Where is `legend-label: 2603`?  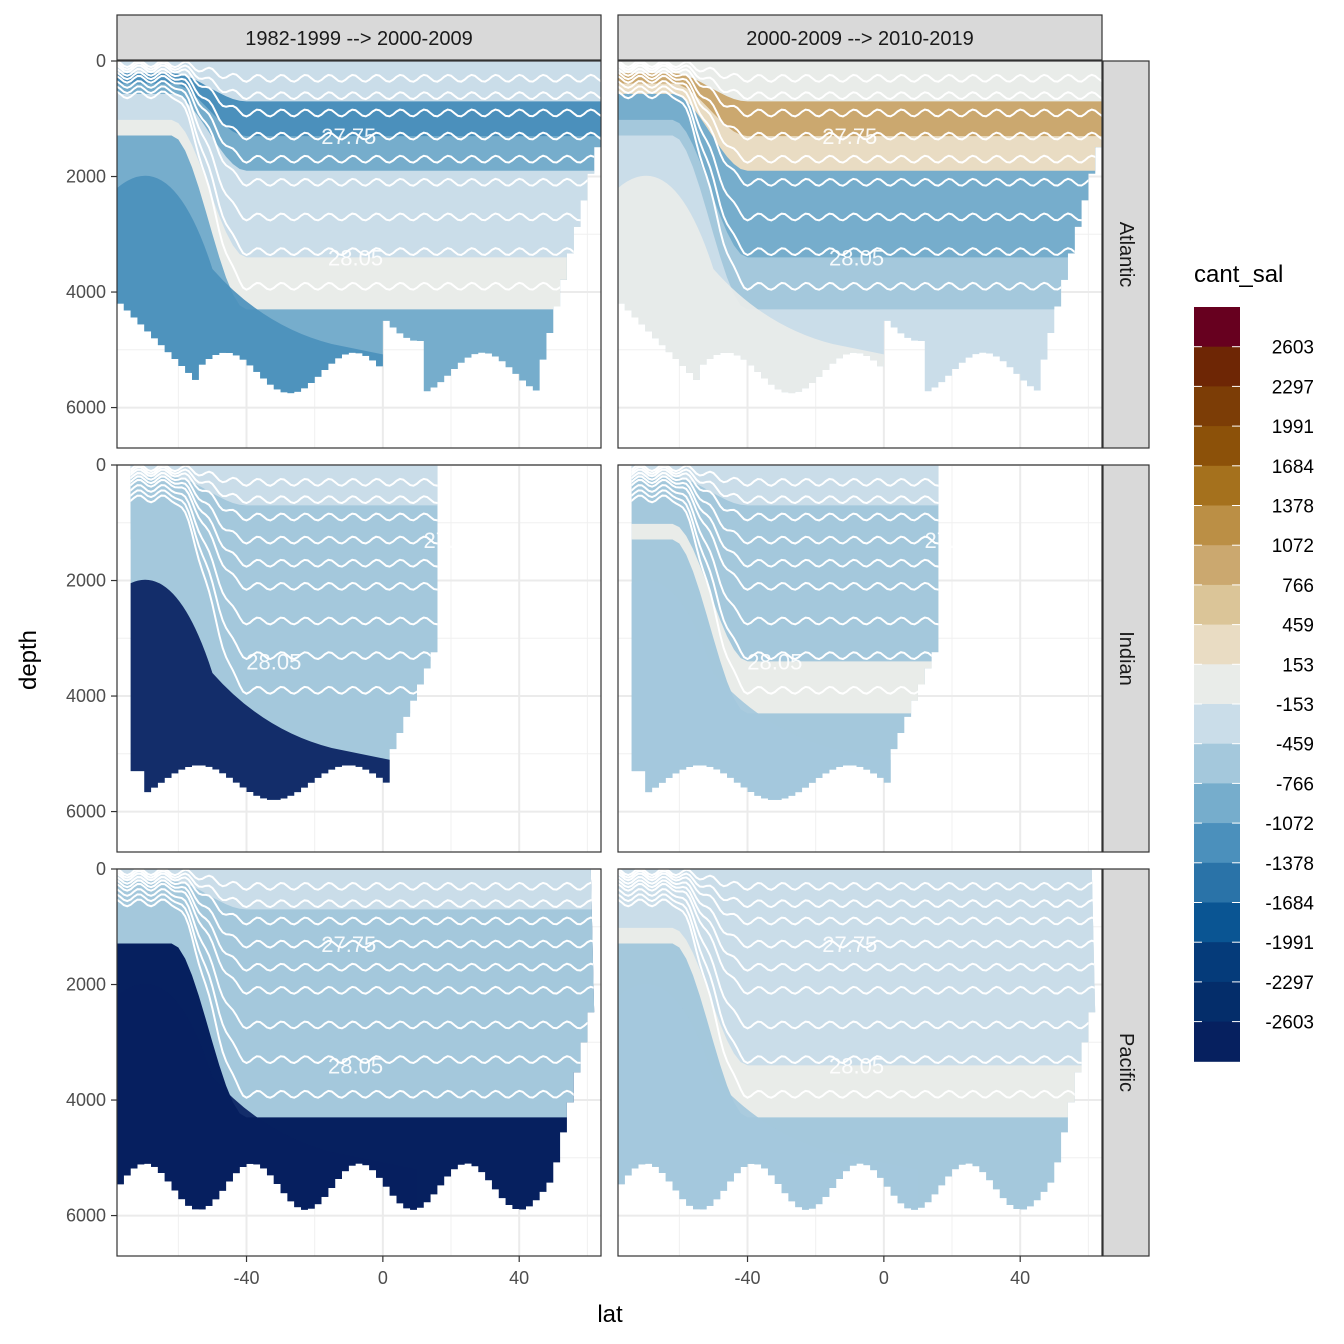
legend-label: 2603 is located at coordinates (1293, 348).